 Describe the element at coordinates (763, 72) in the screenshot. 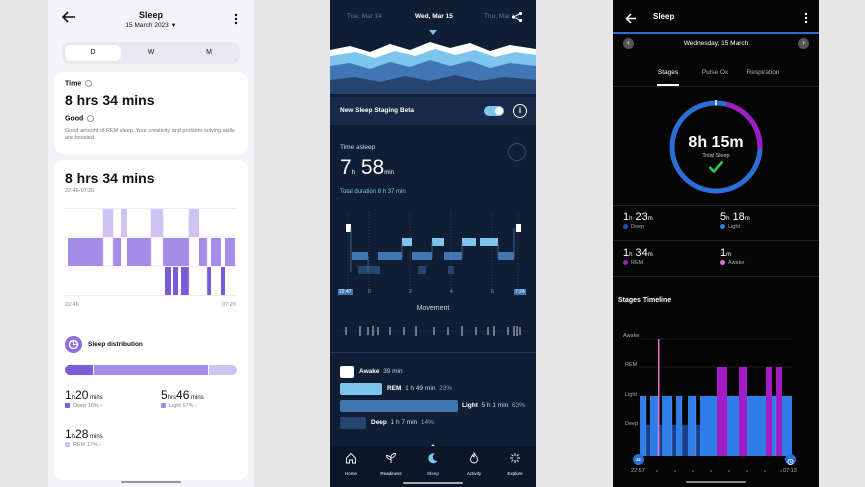

I see `tab-respiration: Respiration` at that location.